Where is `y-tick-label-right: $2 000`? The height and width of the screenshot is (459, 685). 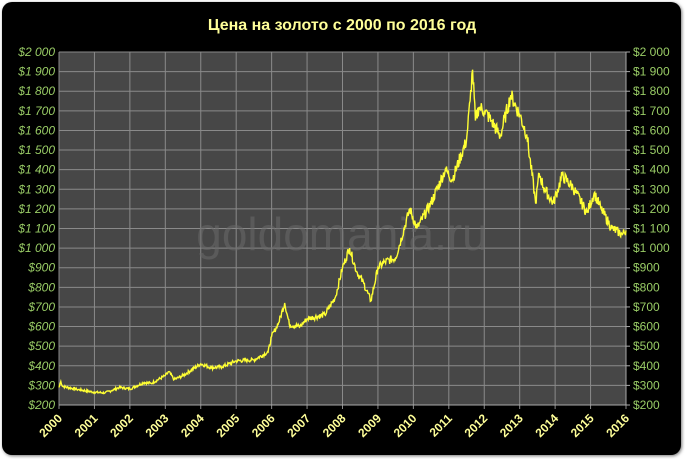 y-tick-label-right: $2 000 is located at coordinates (651, 52).